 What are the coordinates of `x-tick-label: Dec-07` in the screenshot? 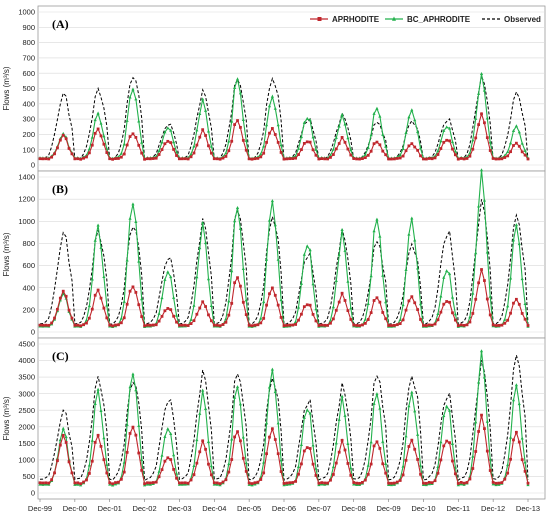 It's located at (319, 508).